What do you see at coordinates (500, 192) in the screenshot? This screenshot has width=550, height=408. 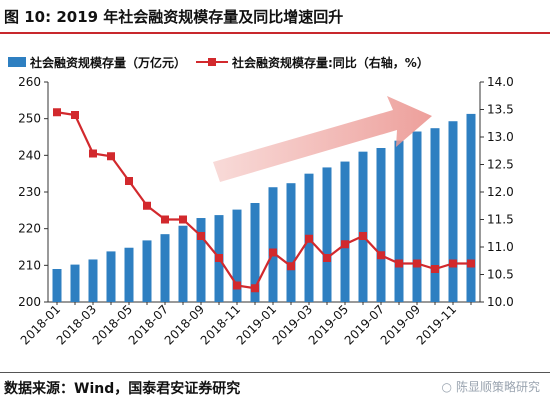 I see `y2-tick-label: 12.0` at bounding box center [500, 192].